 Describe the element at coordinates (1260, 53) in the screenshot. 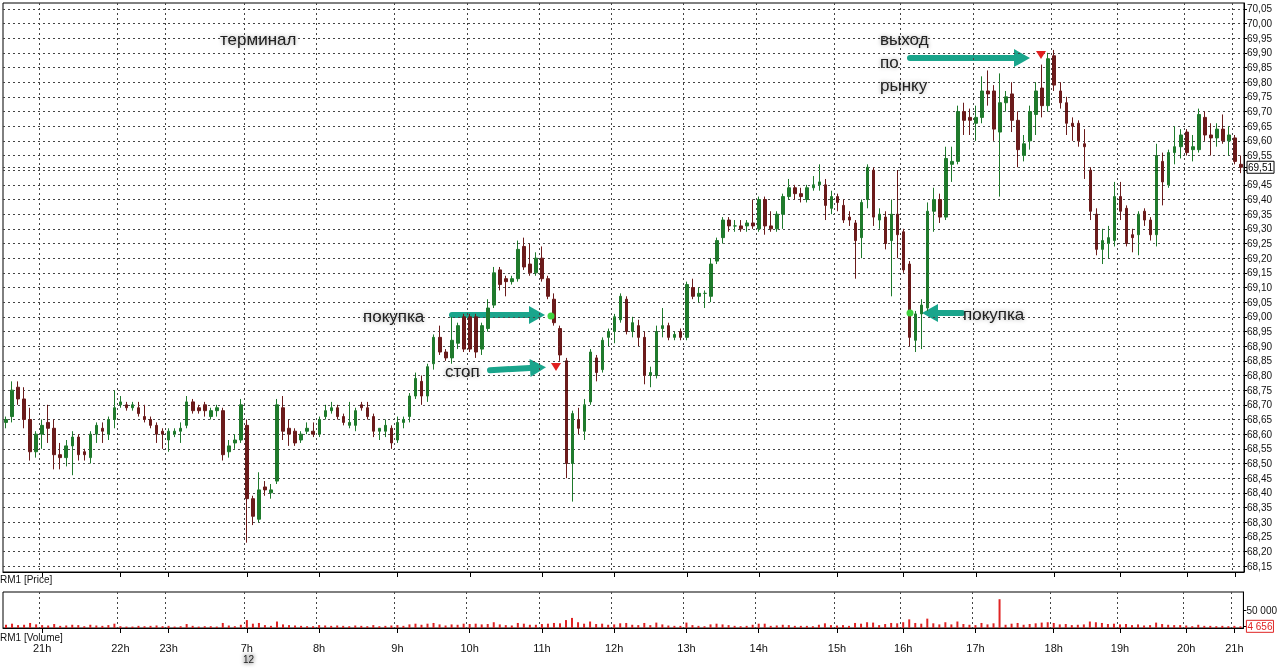

I see `y-tick-label: 69,90` at that location.